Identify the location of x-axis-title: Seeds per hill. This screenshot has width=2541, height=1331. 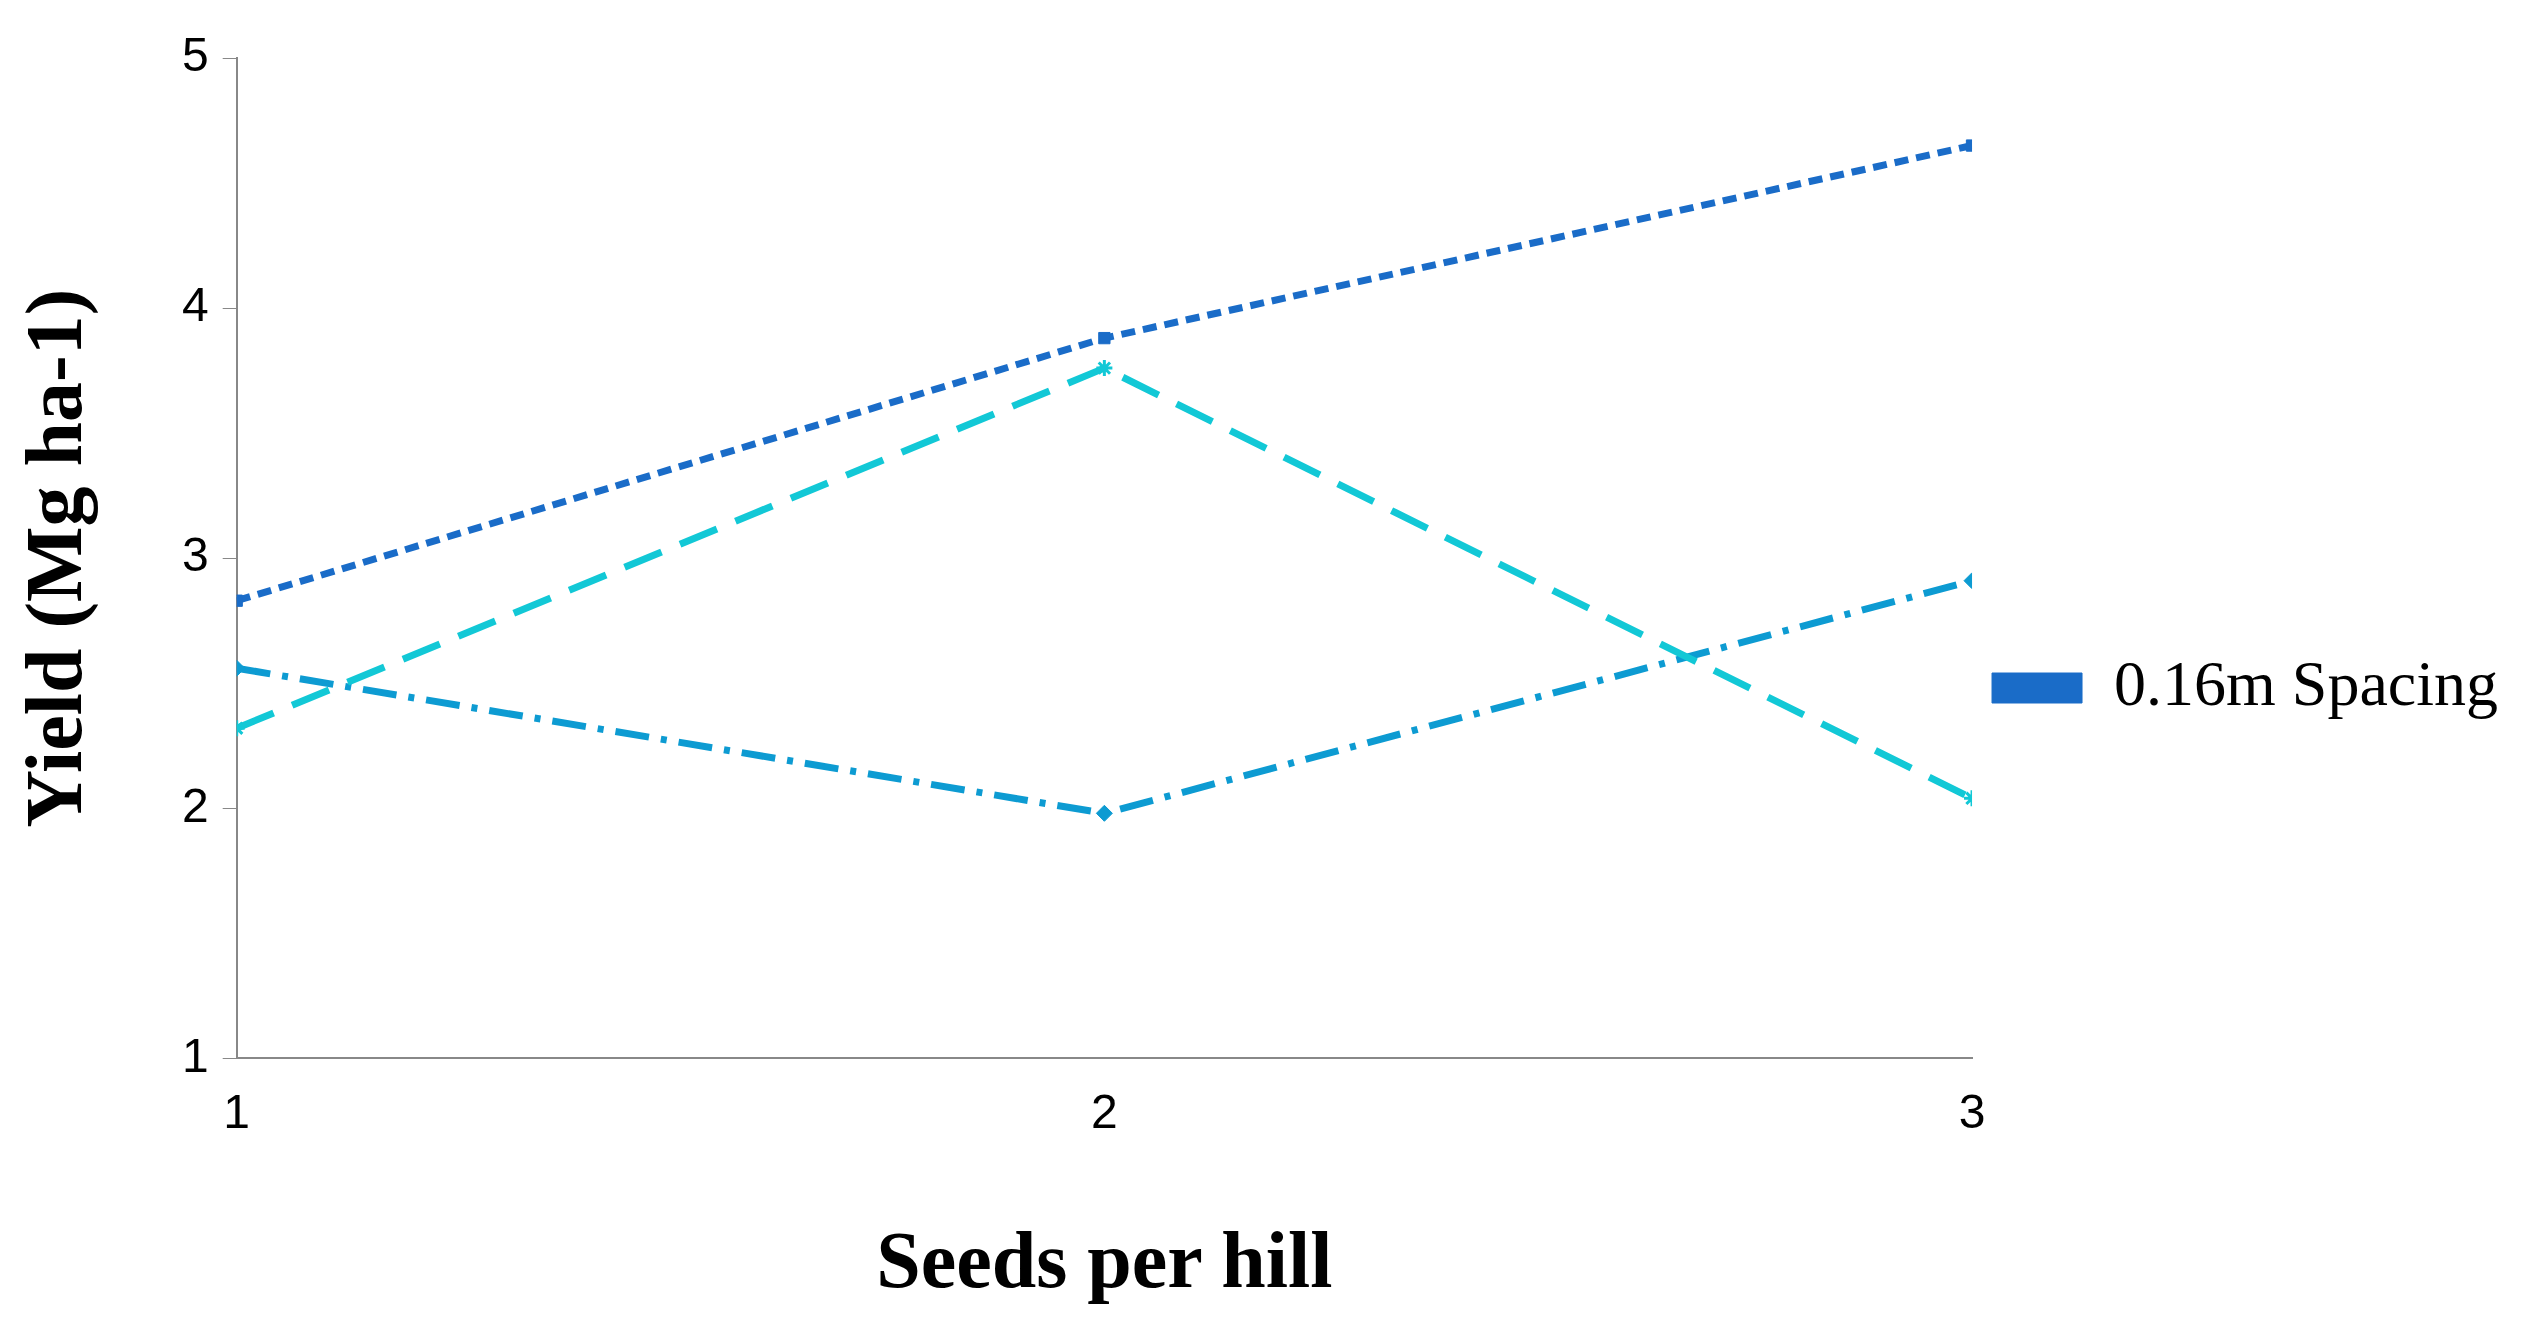
(1104, 1259).